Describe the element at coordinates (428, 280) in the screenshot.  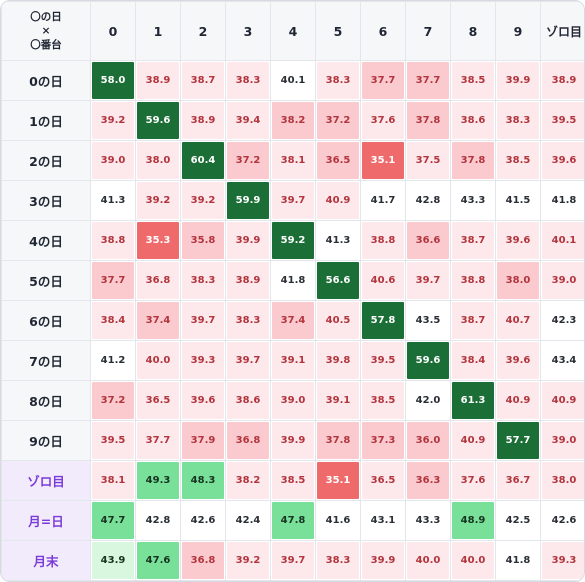
I see `cell-value: 39.7` at that location.